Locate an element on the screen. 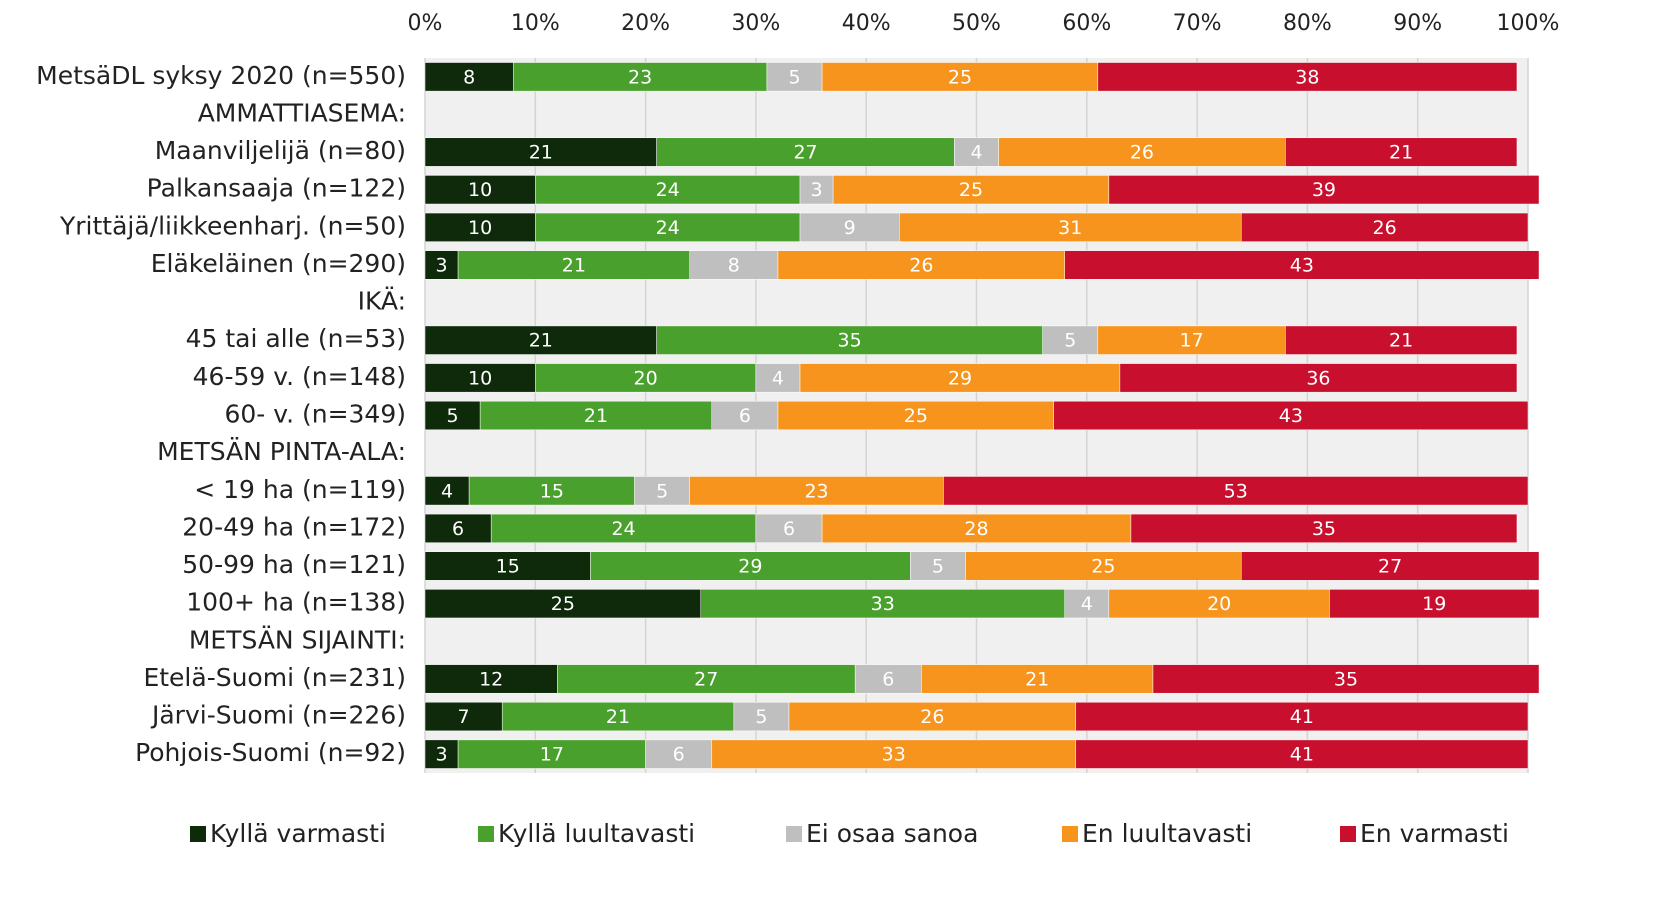 Image resolution: width=1658 pixels, height=898 pixels. data-label: 10 is located at coordinates (480, 228).